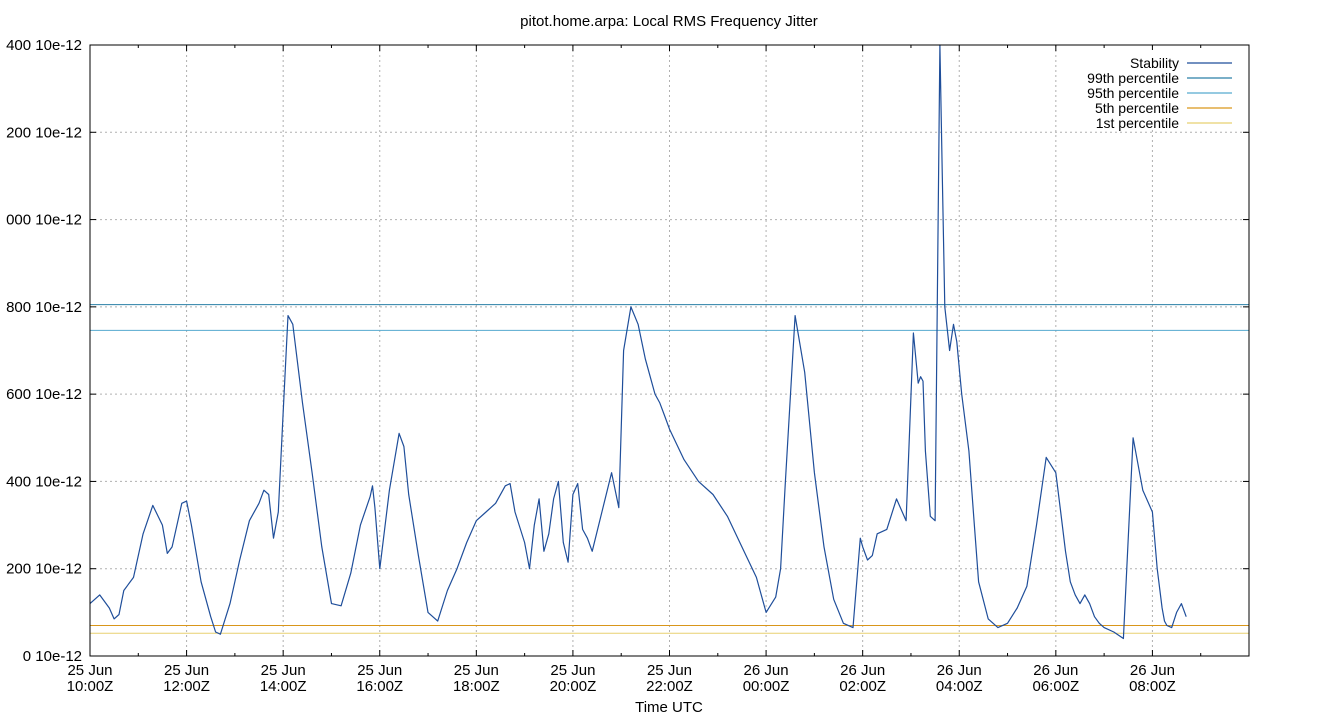 The width and height of the screenshot is (1340, 720). What do you see at coordinates (1133, 78) in the screenshot?
I see `legend-label: 99th percentile` at bounding box center [1133, 78].